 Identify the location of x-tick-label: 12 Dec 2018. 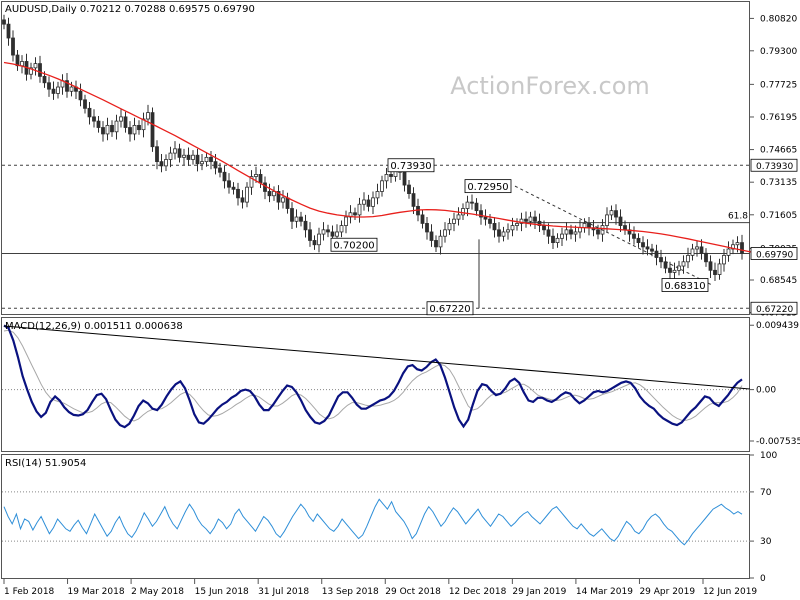
(478, 592).